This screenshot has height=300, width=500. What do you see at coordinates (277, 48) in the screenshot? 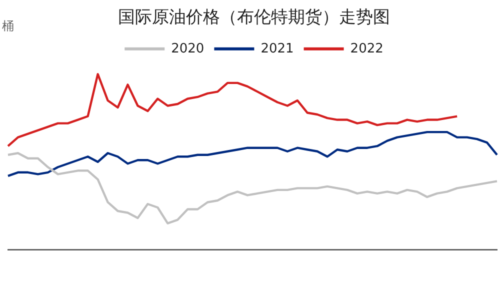
I see `legend-label: 2021` at bounding box center [277, 48].